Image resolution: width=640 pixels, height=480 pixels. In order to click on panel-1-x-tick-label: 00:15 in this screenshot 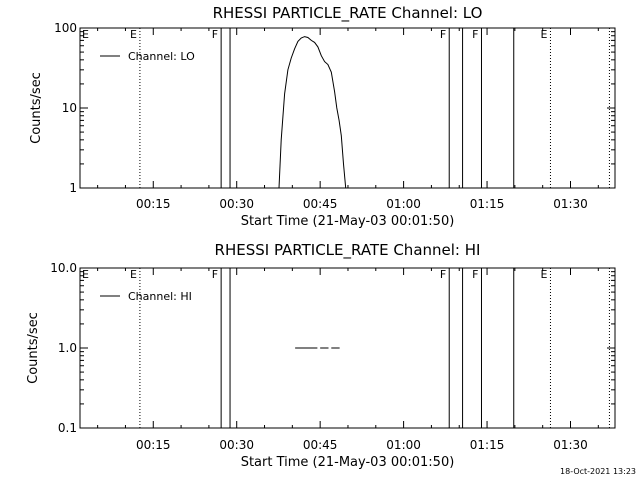, I will do `click(153, 204)`.